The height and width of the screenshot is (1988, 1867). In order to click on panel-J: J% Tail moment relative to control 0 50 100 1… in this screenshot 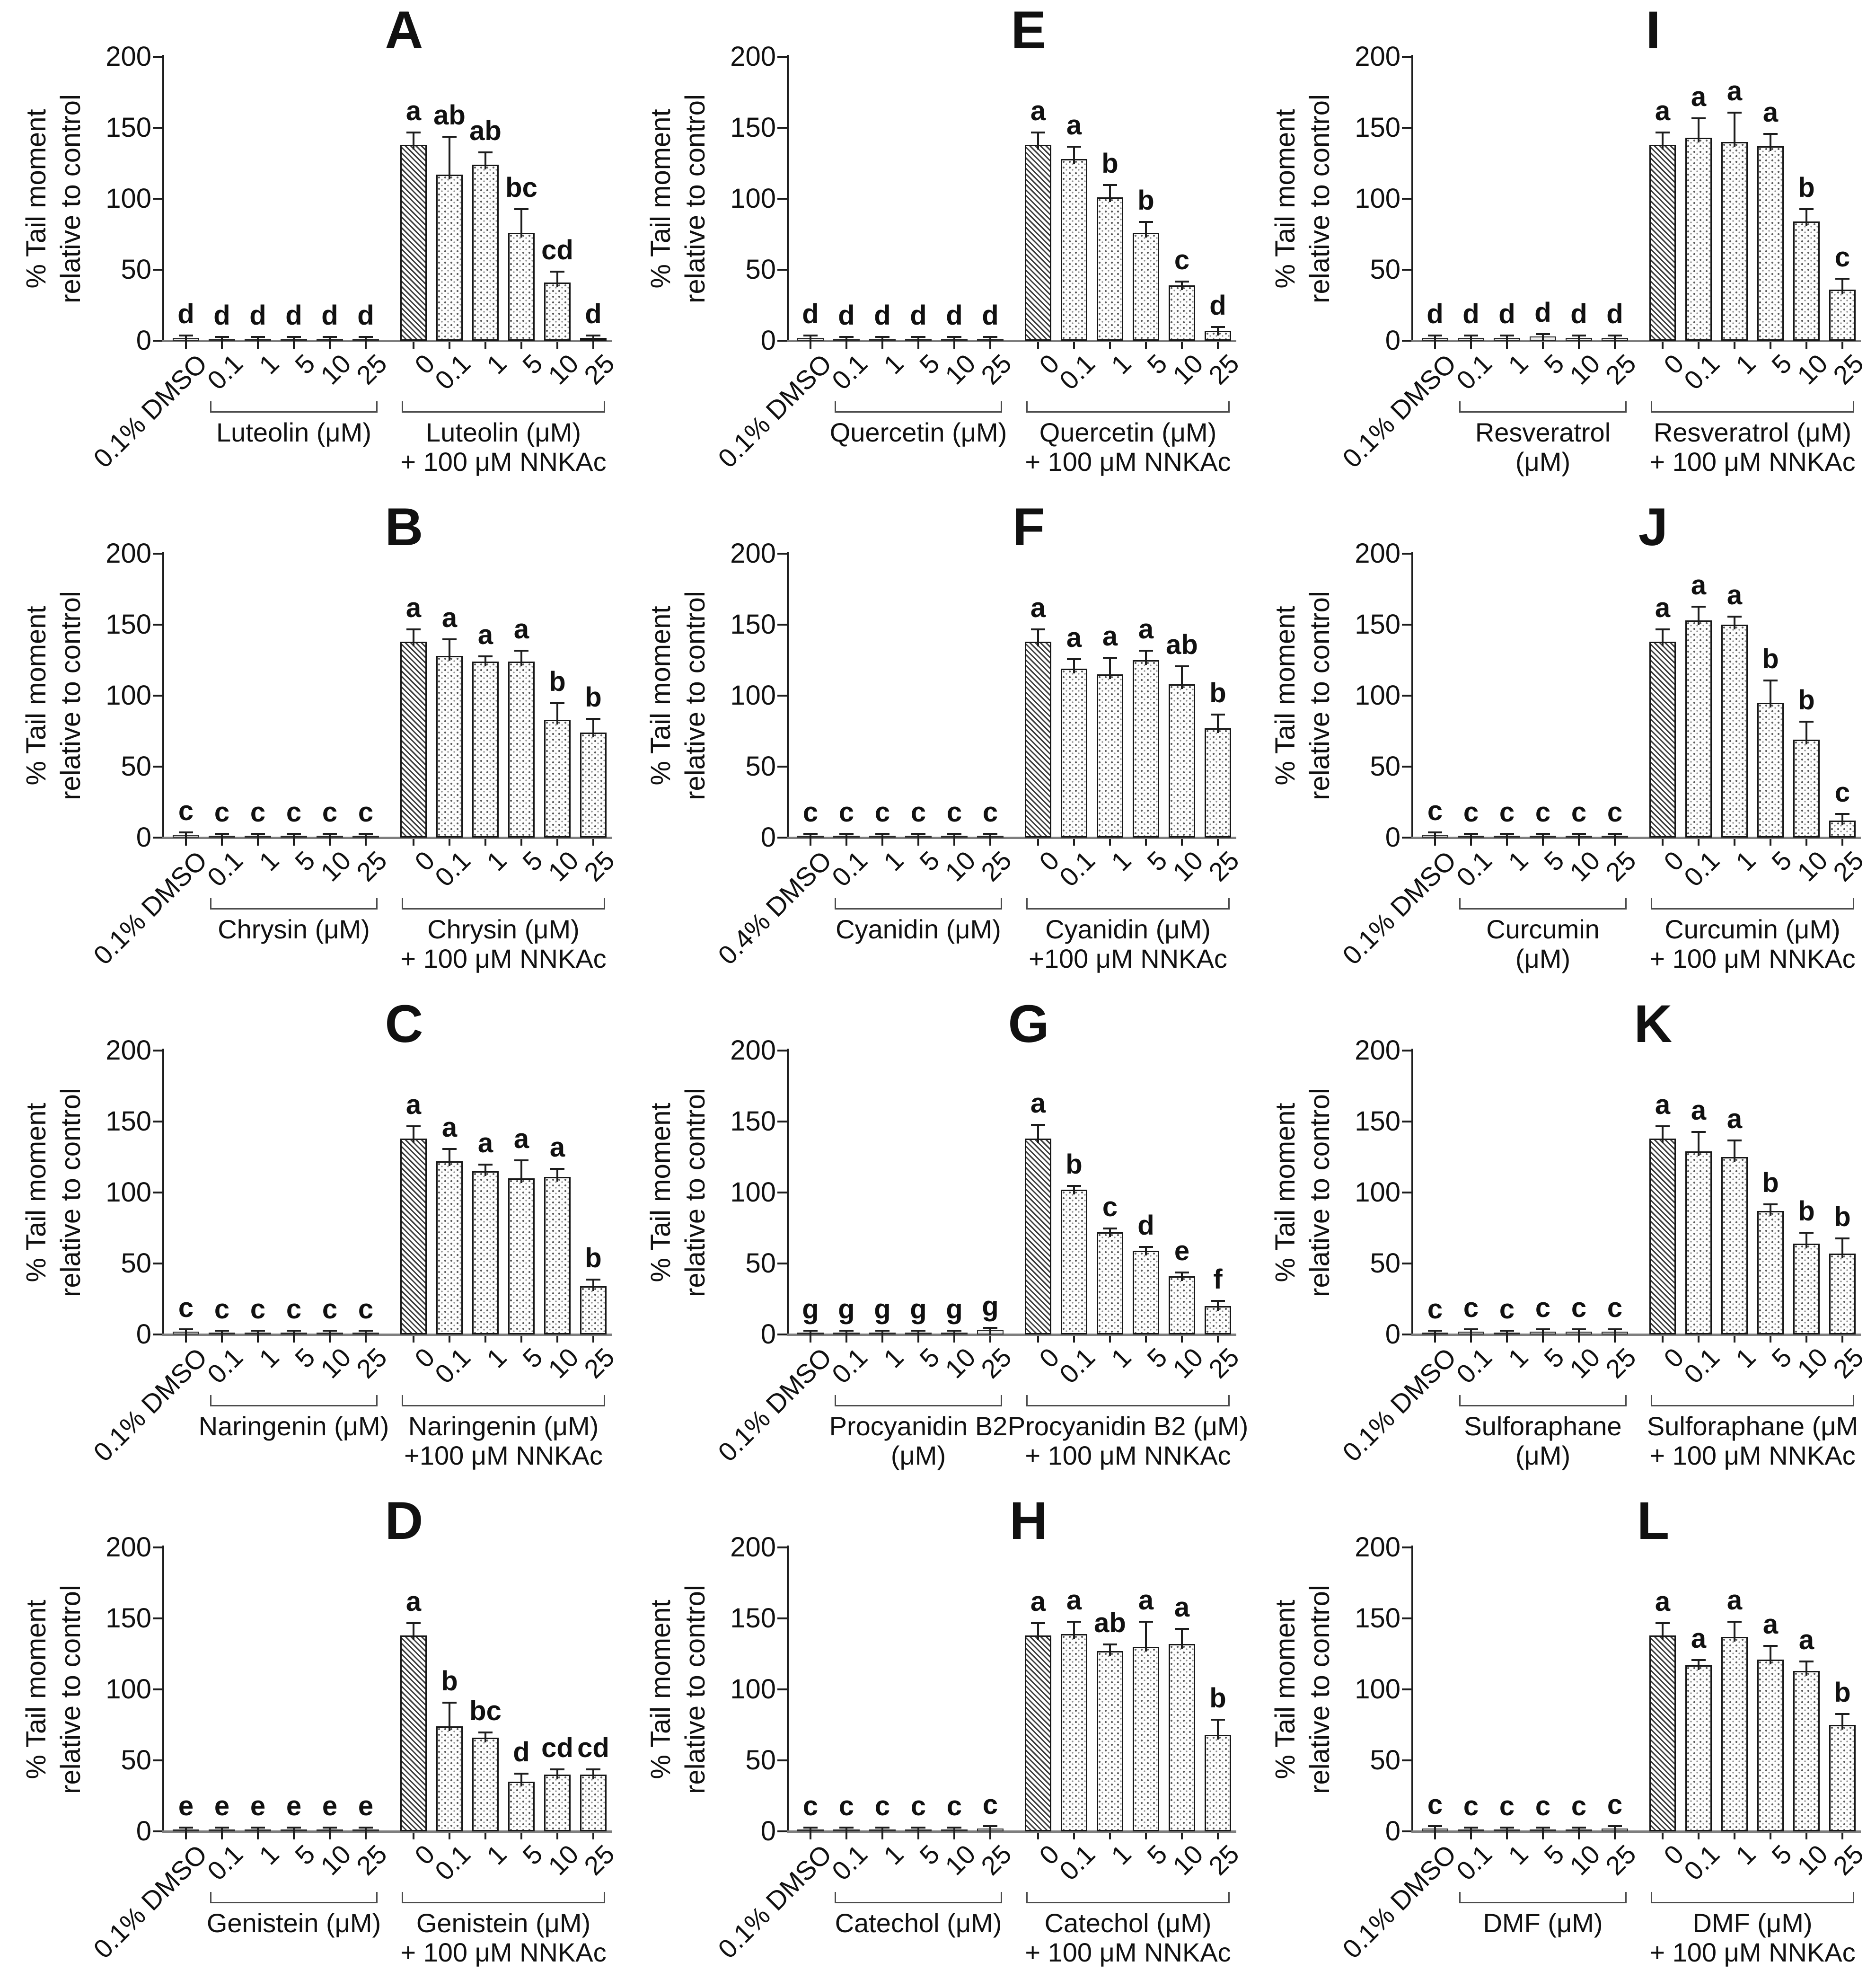, I will do `click(1558, 745)`.